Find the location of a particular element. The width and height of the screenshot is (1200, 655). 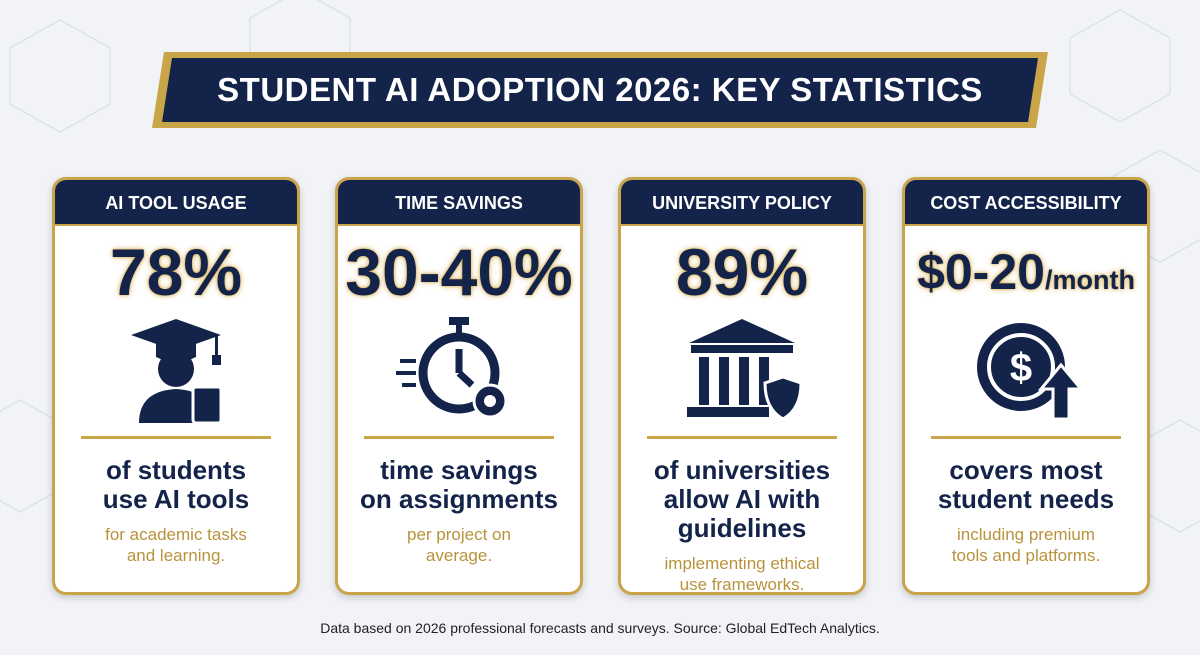

description-line: student needs is located at coordinates (1026, 499).